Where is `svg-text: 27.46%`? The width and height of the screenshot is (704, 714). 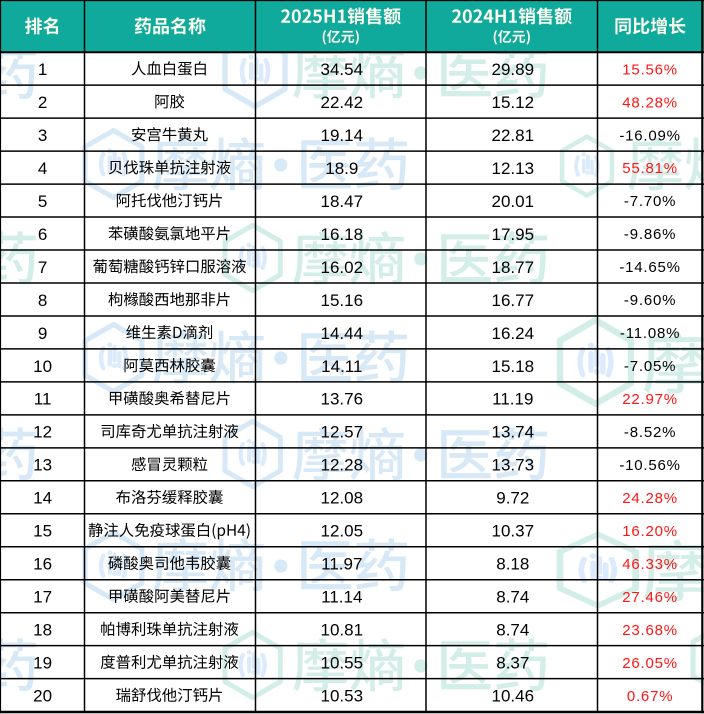
svg-text: 27.46% is located at coordinates (650, 597).